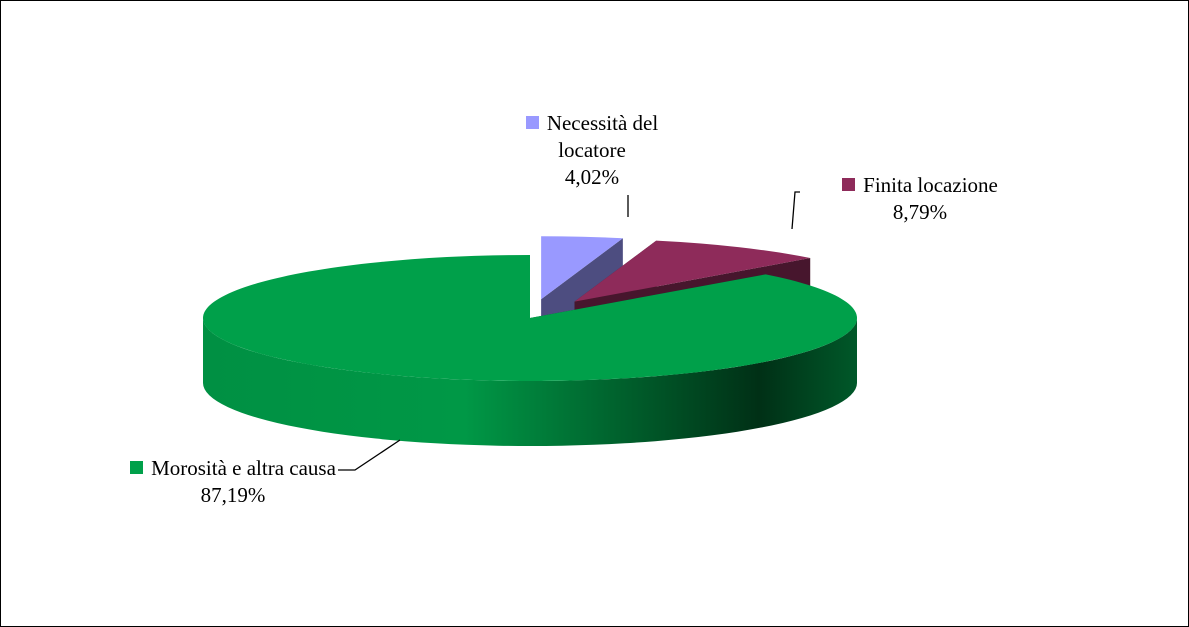 The width and height of the screenshot is (1189, 627). I want to click on data-label: Necessità del locatore 4,02%, so click(592, 150).